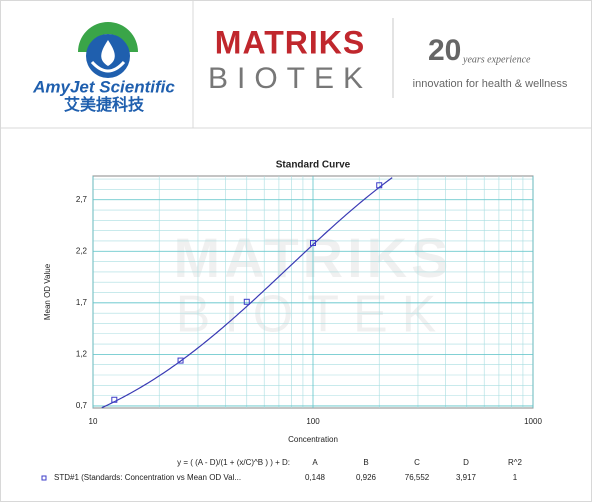 The image size is (592, 502). I want to click on legend-marker, so click(44, 478).